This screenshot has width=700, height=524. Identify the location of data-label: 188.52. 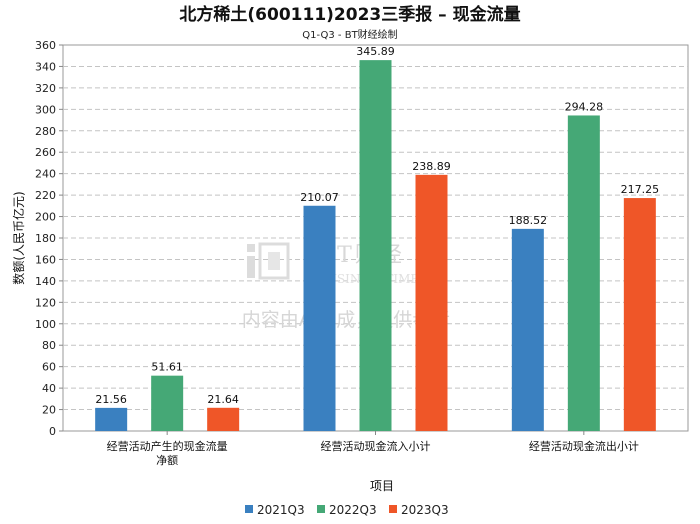
(528, 220).